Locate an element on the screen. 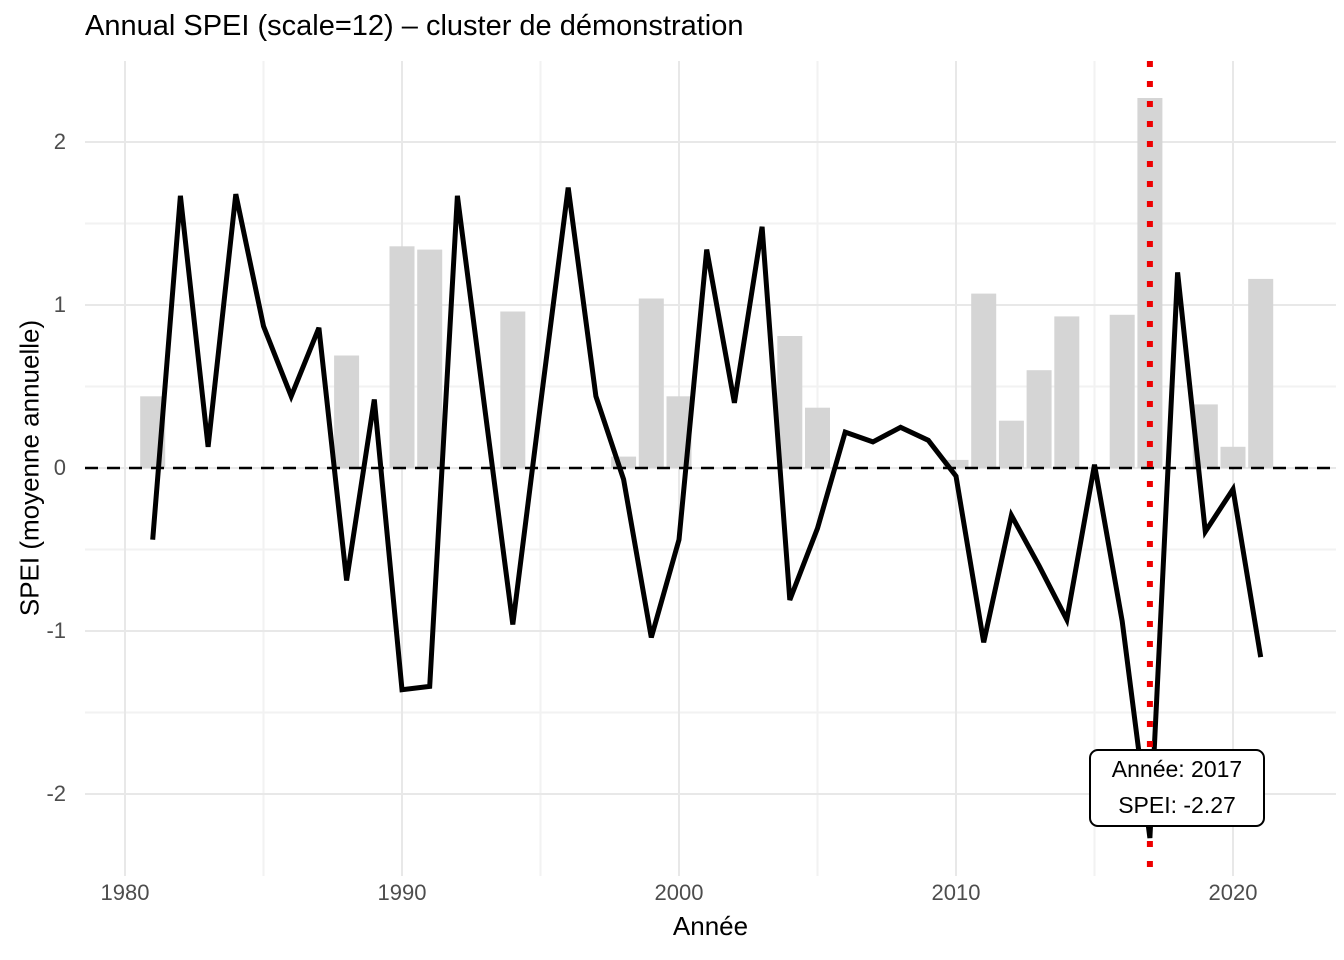 The width and height of the screenshot is (1344, 960). x-tick-label: 1990 is located at coordinates (402, 892).